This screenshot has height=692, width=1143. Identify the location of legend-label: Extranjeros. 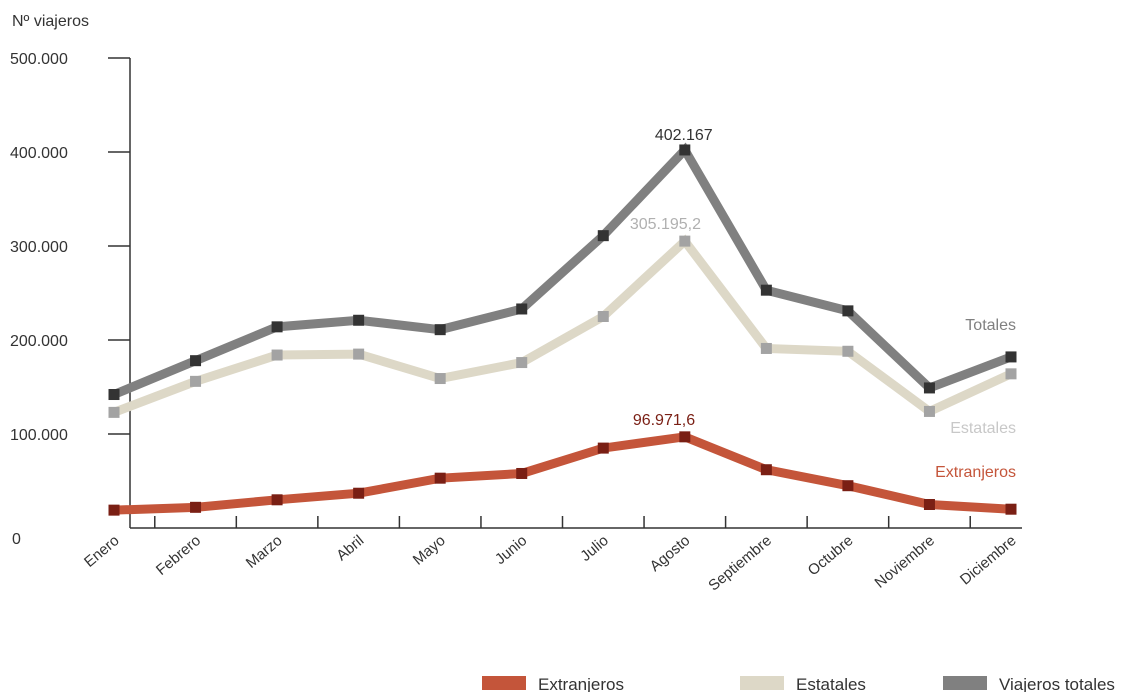
(581, 683).